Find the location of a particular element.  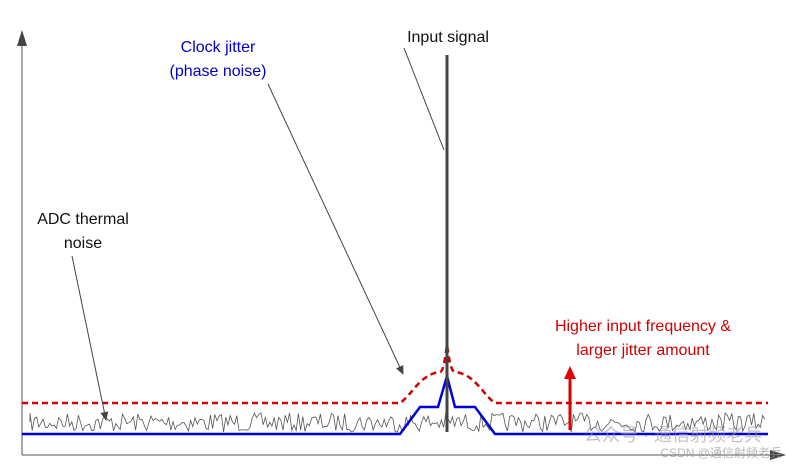

label: larger jitter amount is located at coordinates (643, 350).